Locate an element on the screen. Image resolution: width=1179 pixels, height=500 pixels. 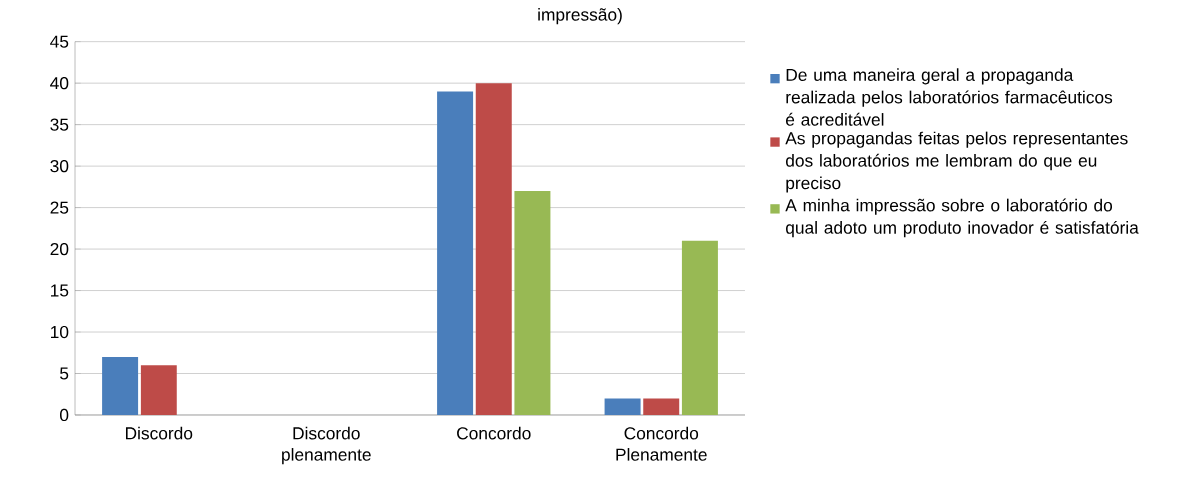
x-tick-label: Concordo Plenamente is located at coordinates (661, 443).